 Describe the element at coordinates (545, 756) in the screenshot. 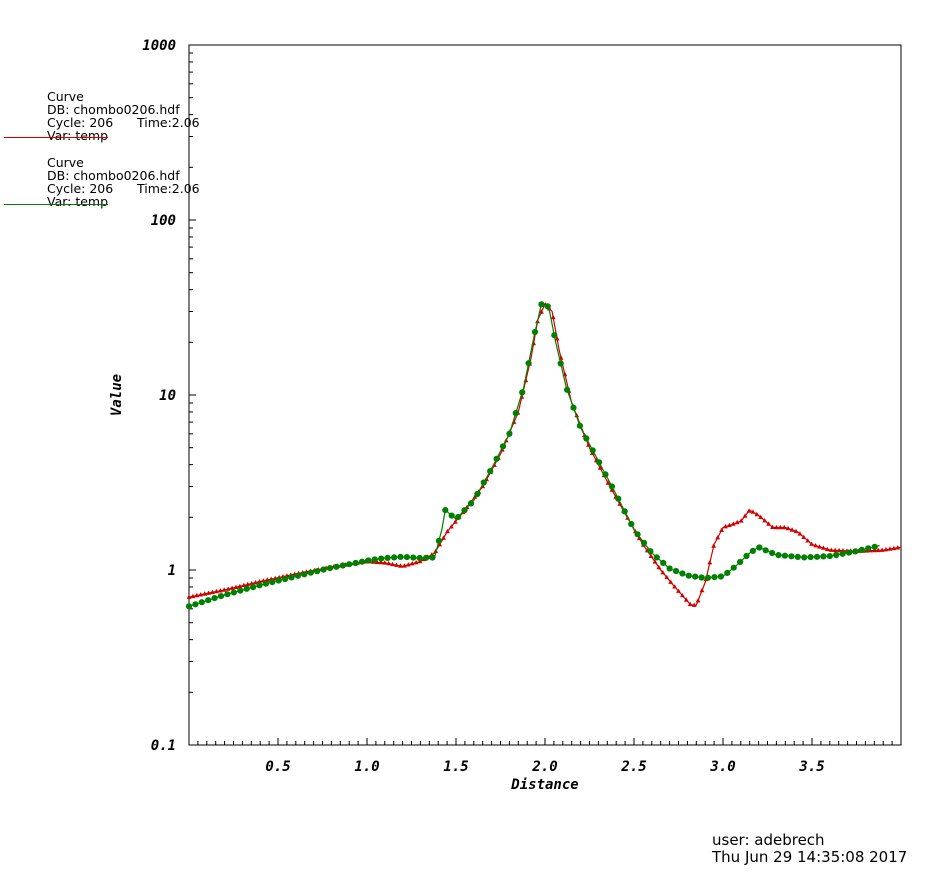

I see `x-axis: 0.5 1.0 1.5 2.0 2.5 3.0 3.5` at that location.